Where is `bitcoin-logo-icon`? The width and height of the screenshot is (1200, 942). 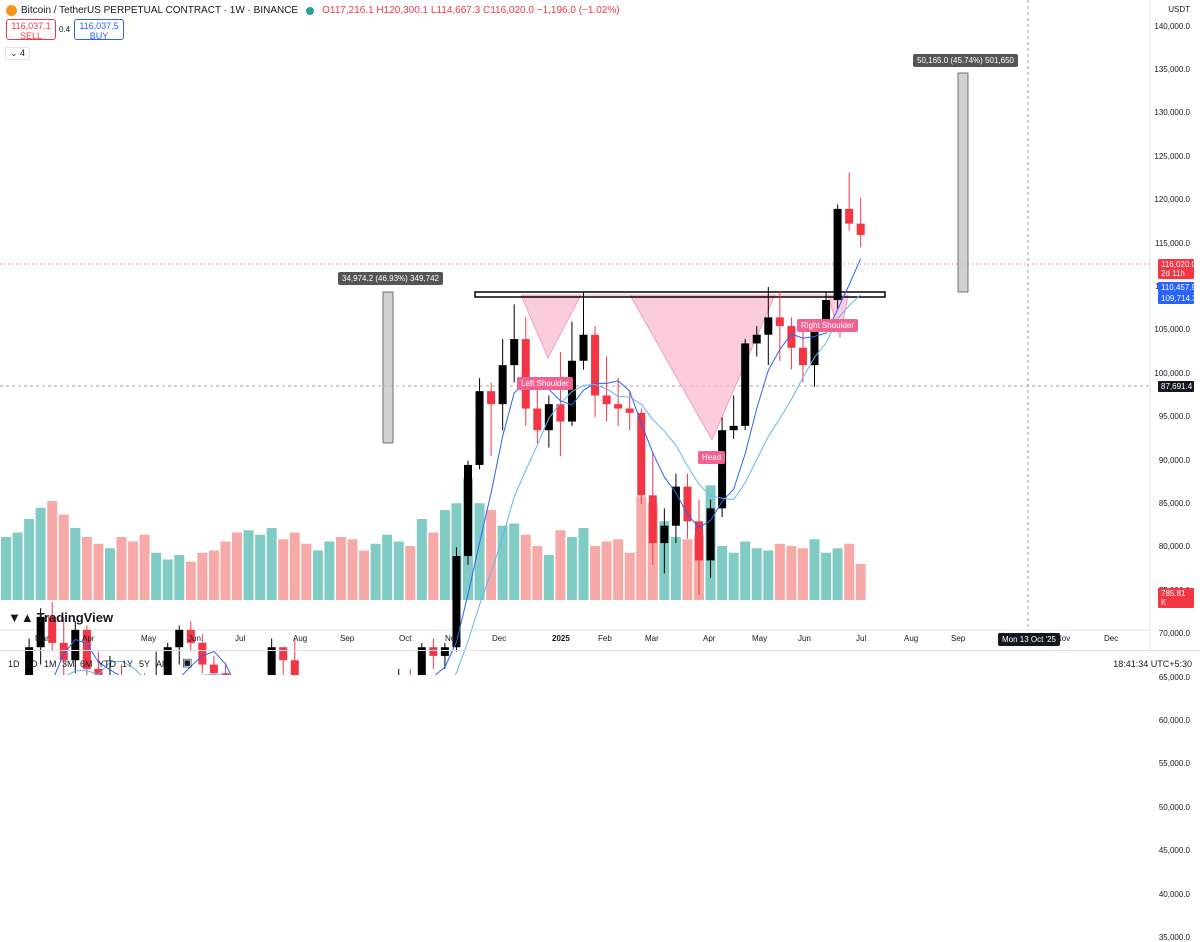 bitcoin-logo-icon is located at coordinates (11, 10).